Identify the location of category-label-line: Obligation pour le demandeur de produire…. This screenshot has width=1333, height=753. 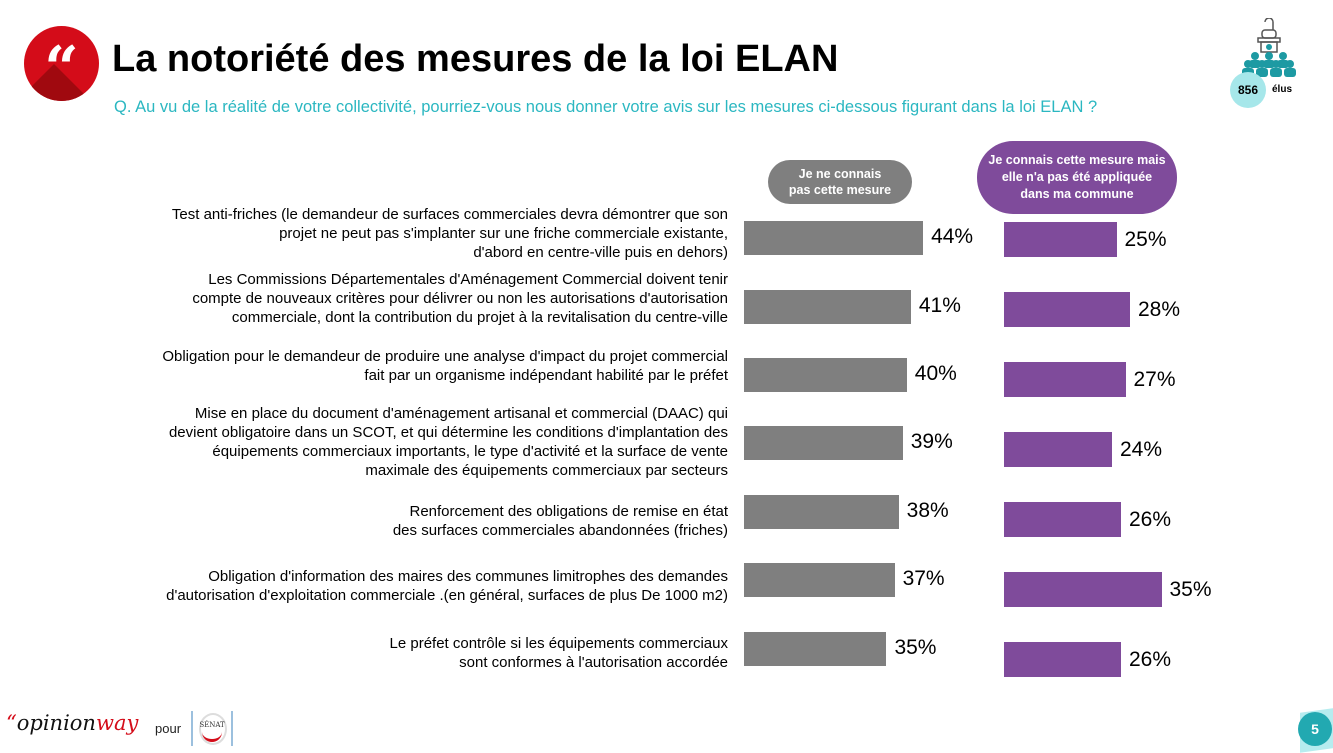
(445, 356).